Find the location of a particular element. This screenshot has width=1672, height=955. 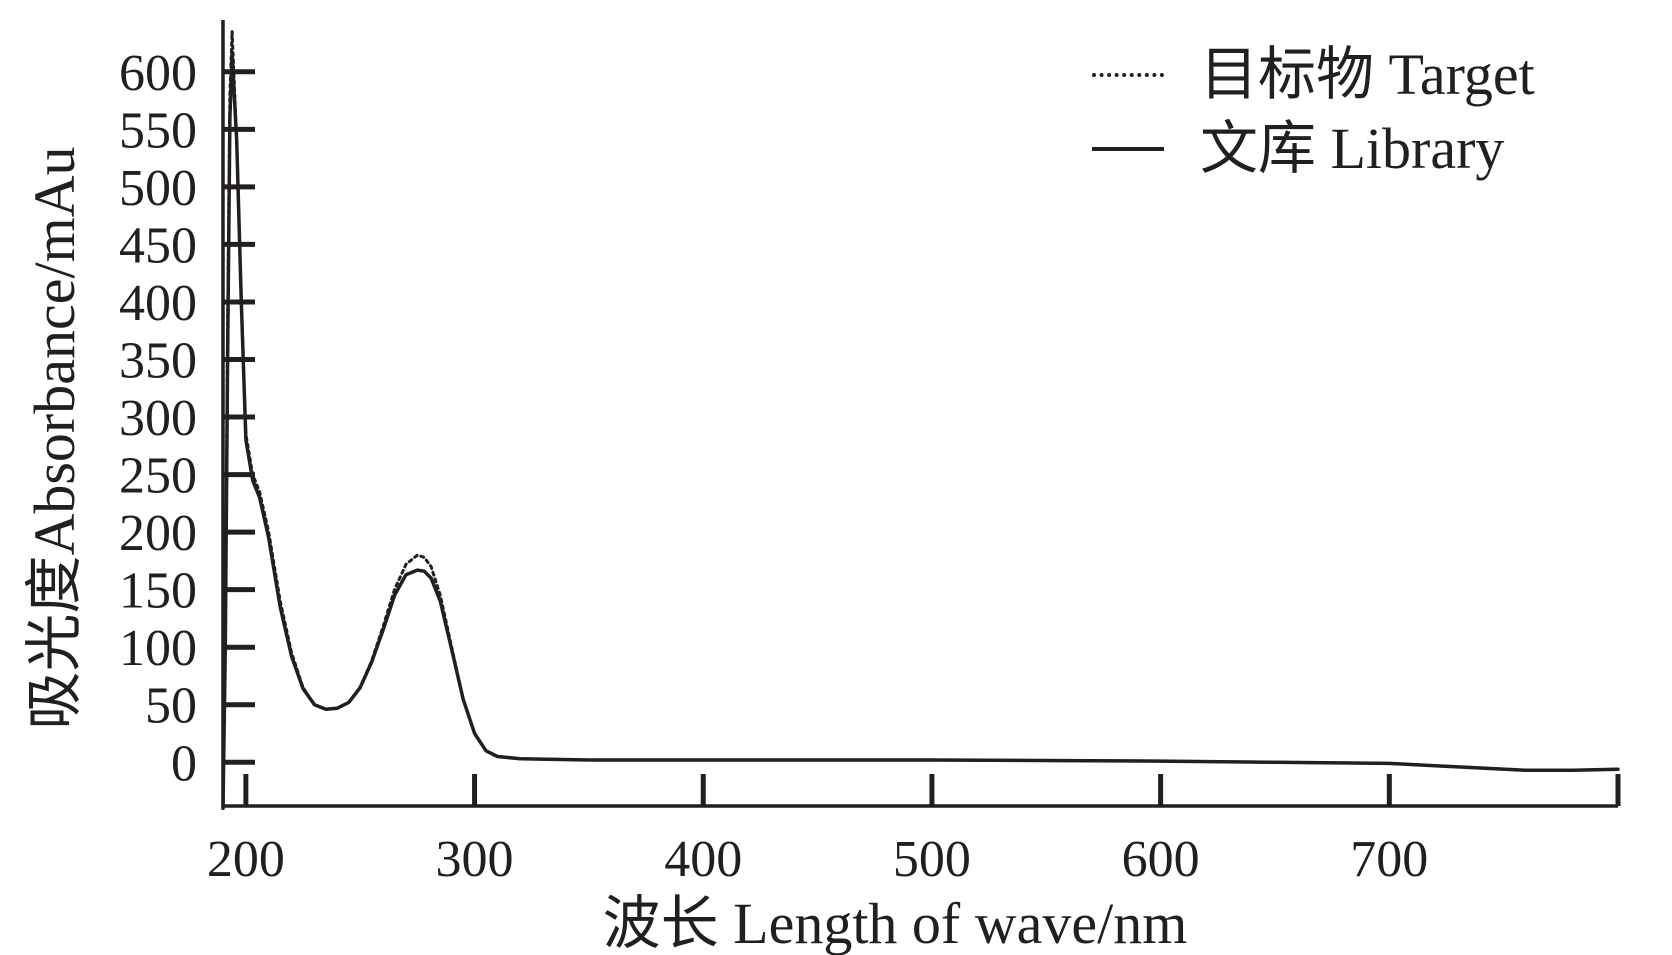

y-tick-label: 0 is located at coordinates (184, 763).